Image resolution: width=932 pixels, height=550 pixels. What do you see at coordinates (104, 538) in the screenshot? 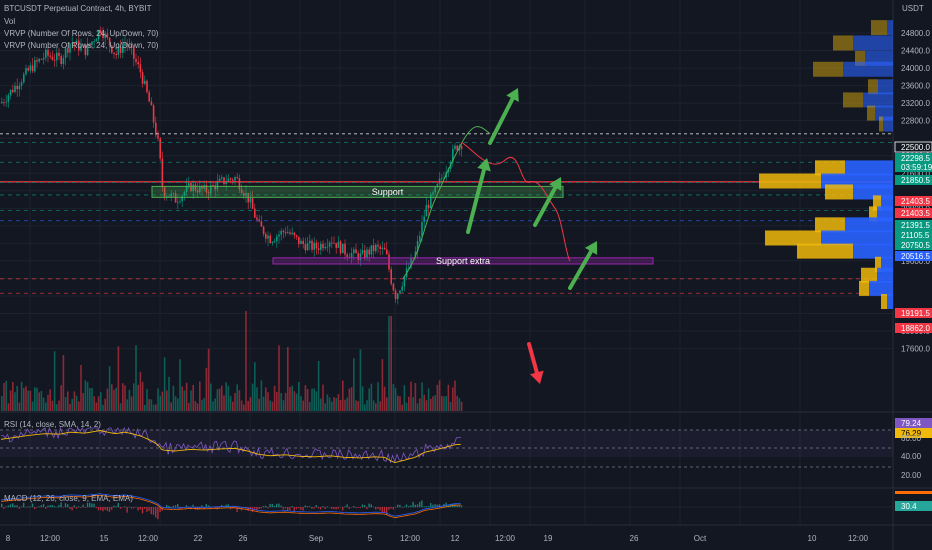
I see `time-tick-label: 15` at bounding box center [104, 538].